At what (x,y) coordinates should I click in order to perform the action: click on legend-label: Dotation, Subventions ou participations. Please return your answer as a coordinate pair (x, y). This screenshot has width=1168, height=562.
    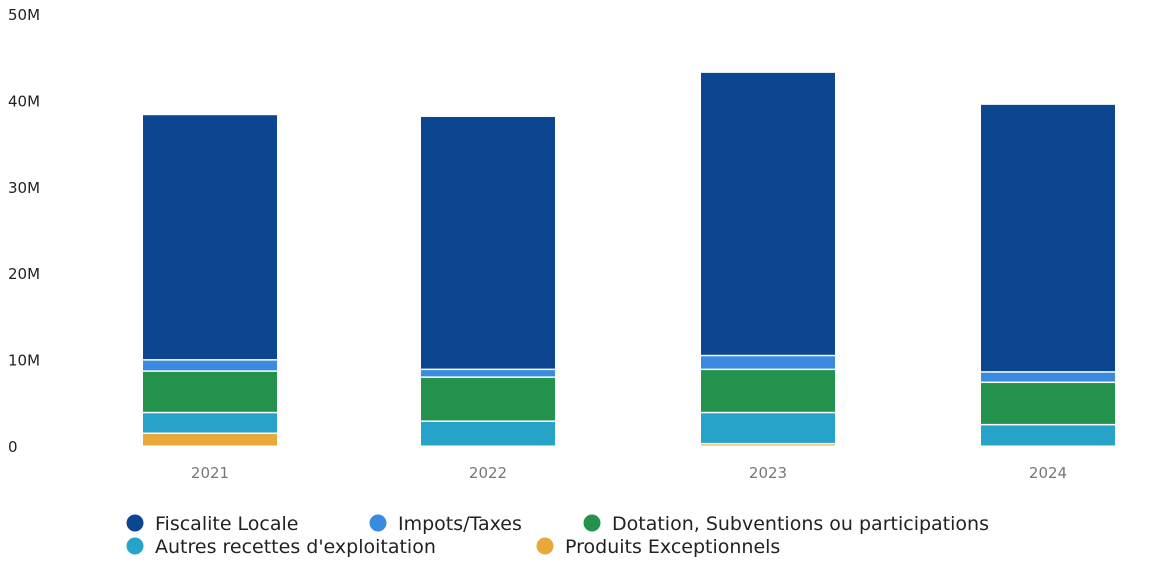
    Looking at the image, I should click on (800, 524).